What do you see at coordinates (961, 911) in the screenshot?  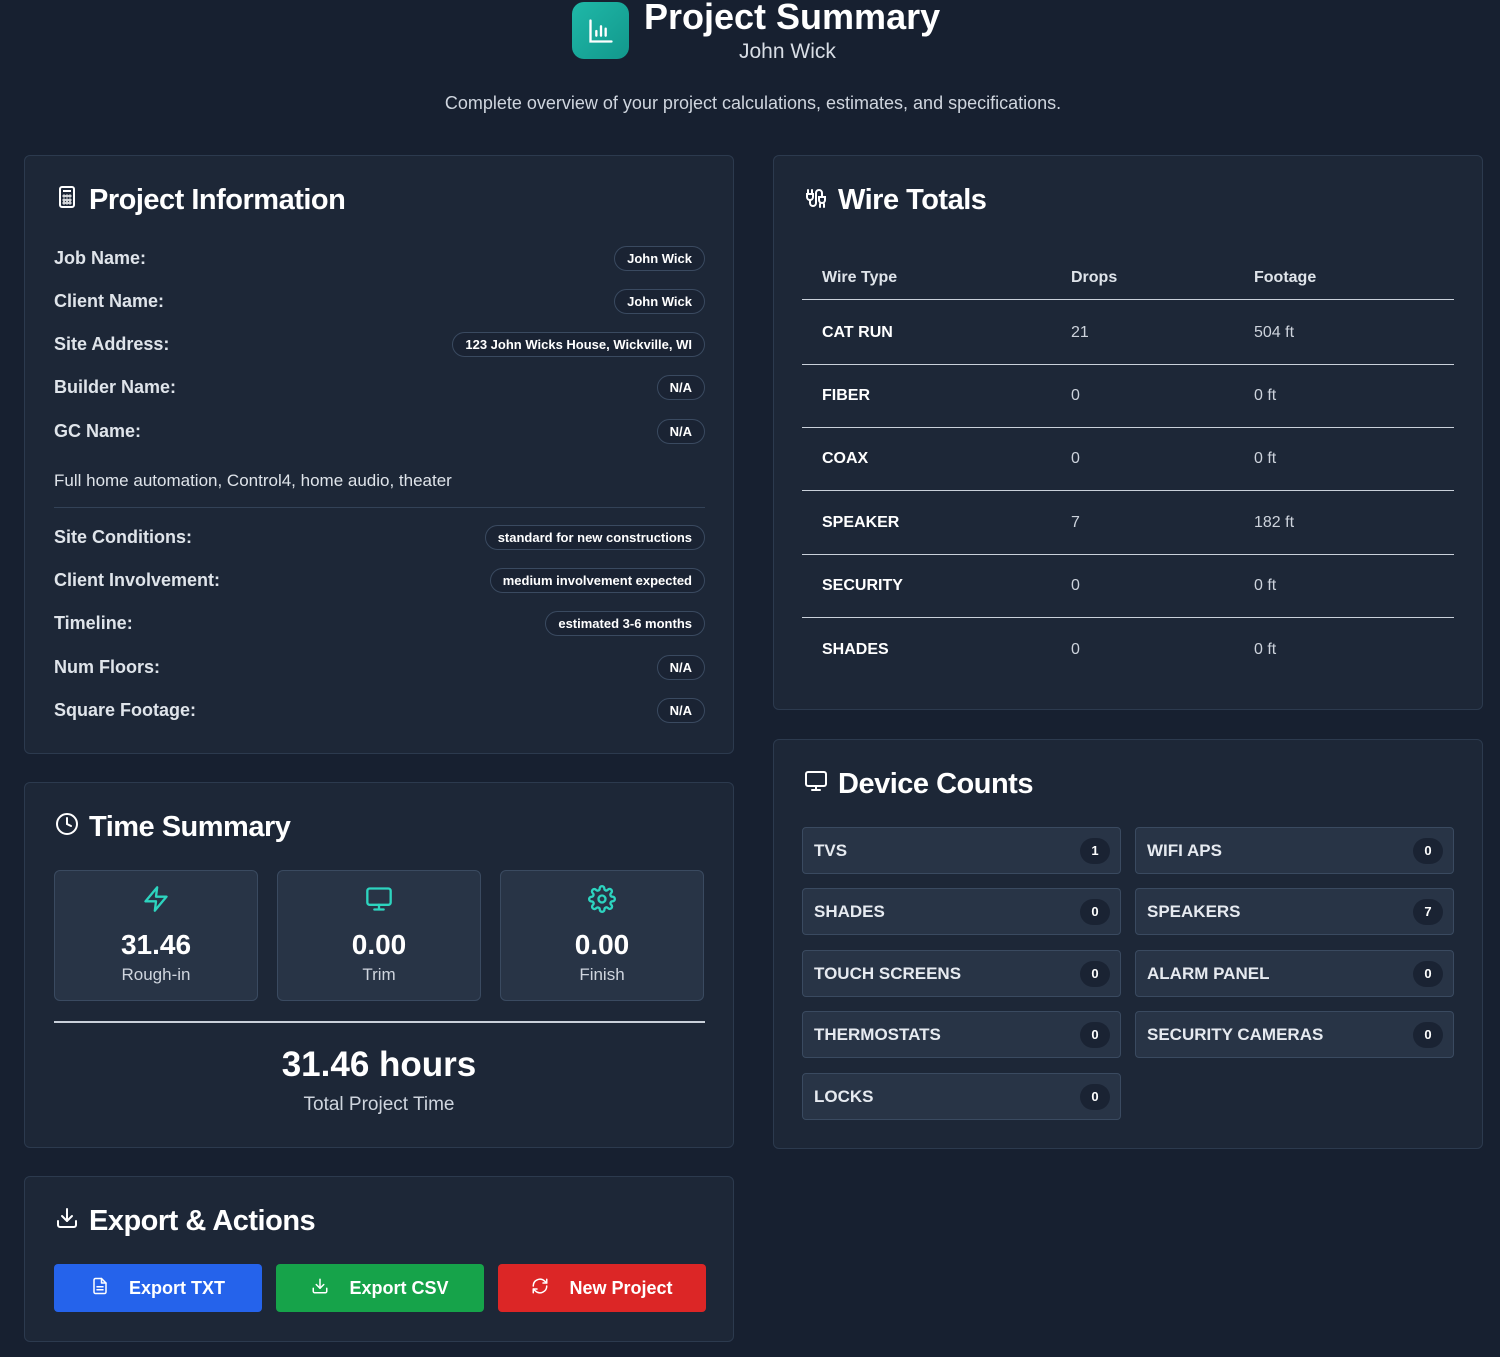 I see `device-item-shades: SHADES 0` at bounding box center [961, 911].